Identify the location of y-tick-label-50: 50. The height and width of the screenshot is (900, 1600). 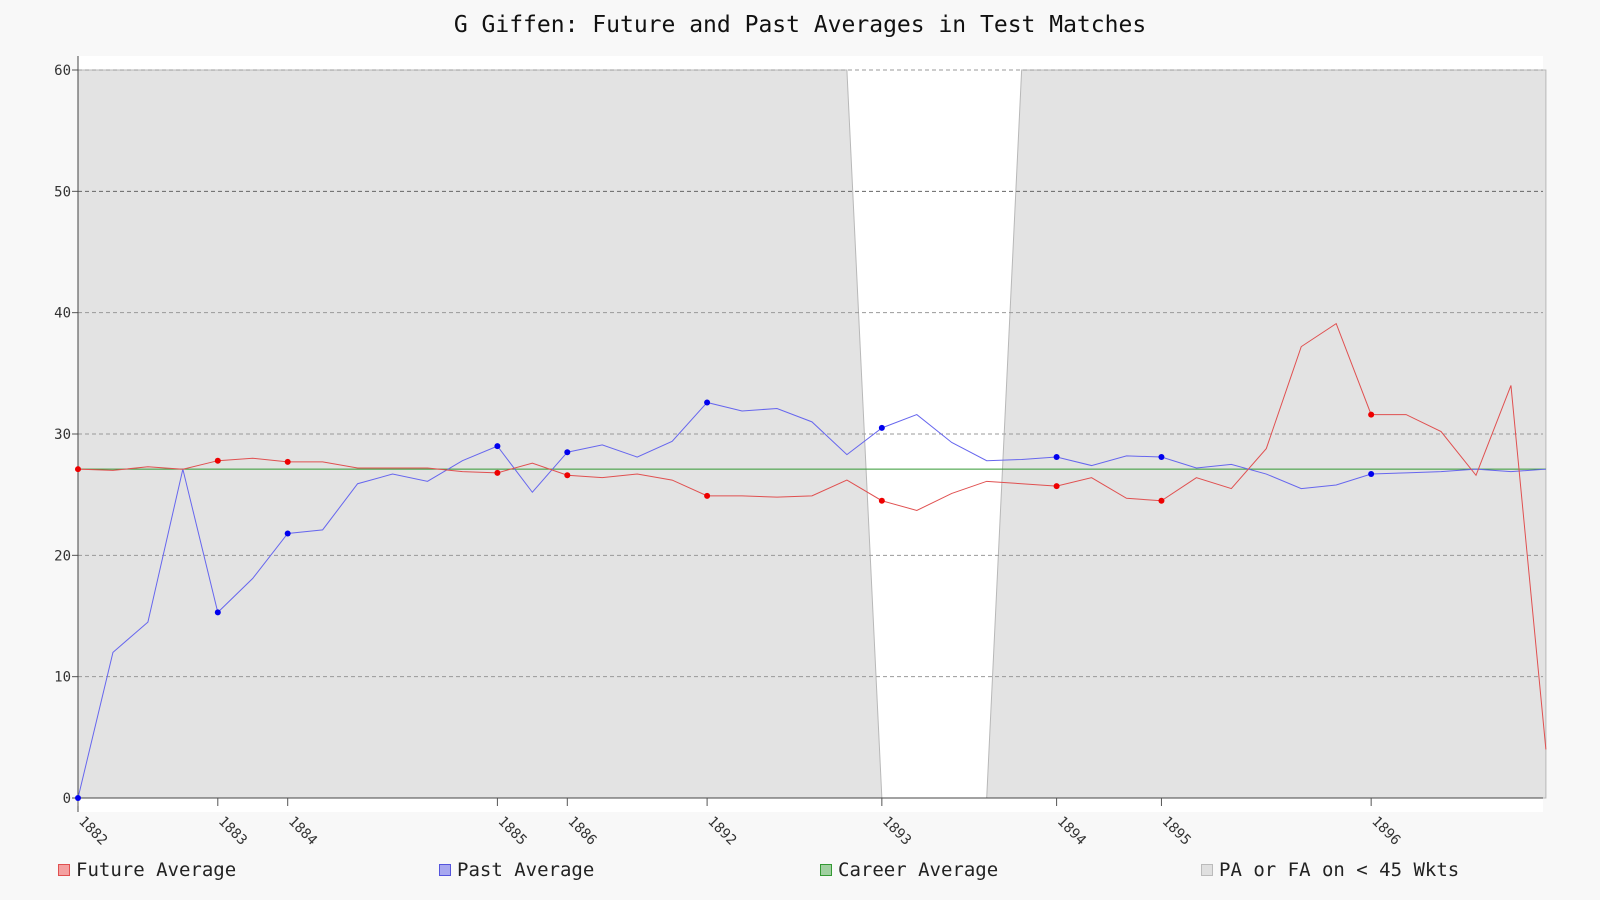
(62, 192).